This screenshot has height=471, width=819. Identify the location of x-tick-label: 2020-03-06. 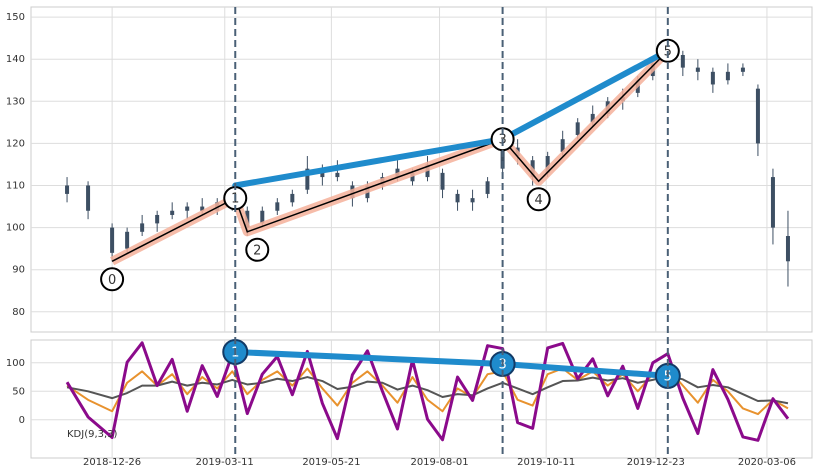
(767, 462).